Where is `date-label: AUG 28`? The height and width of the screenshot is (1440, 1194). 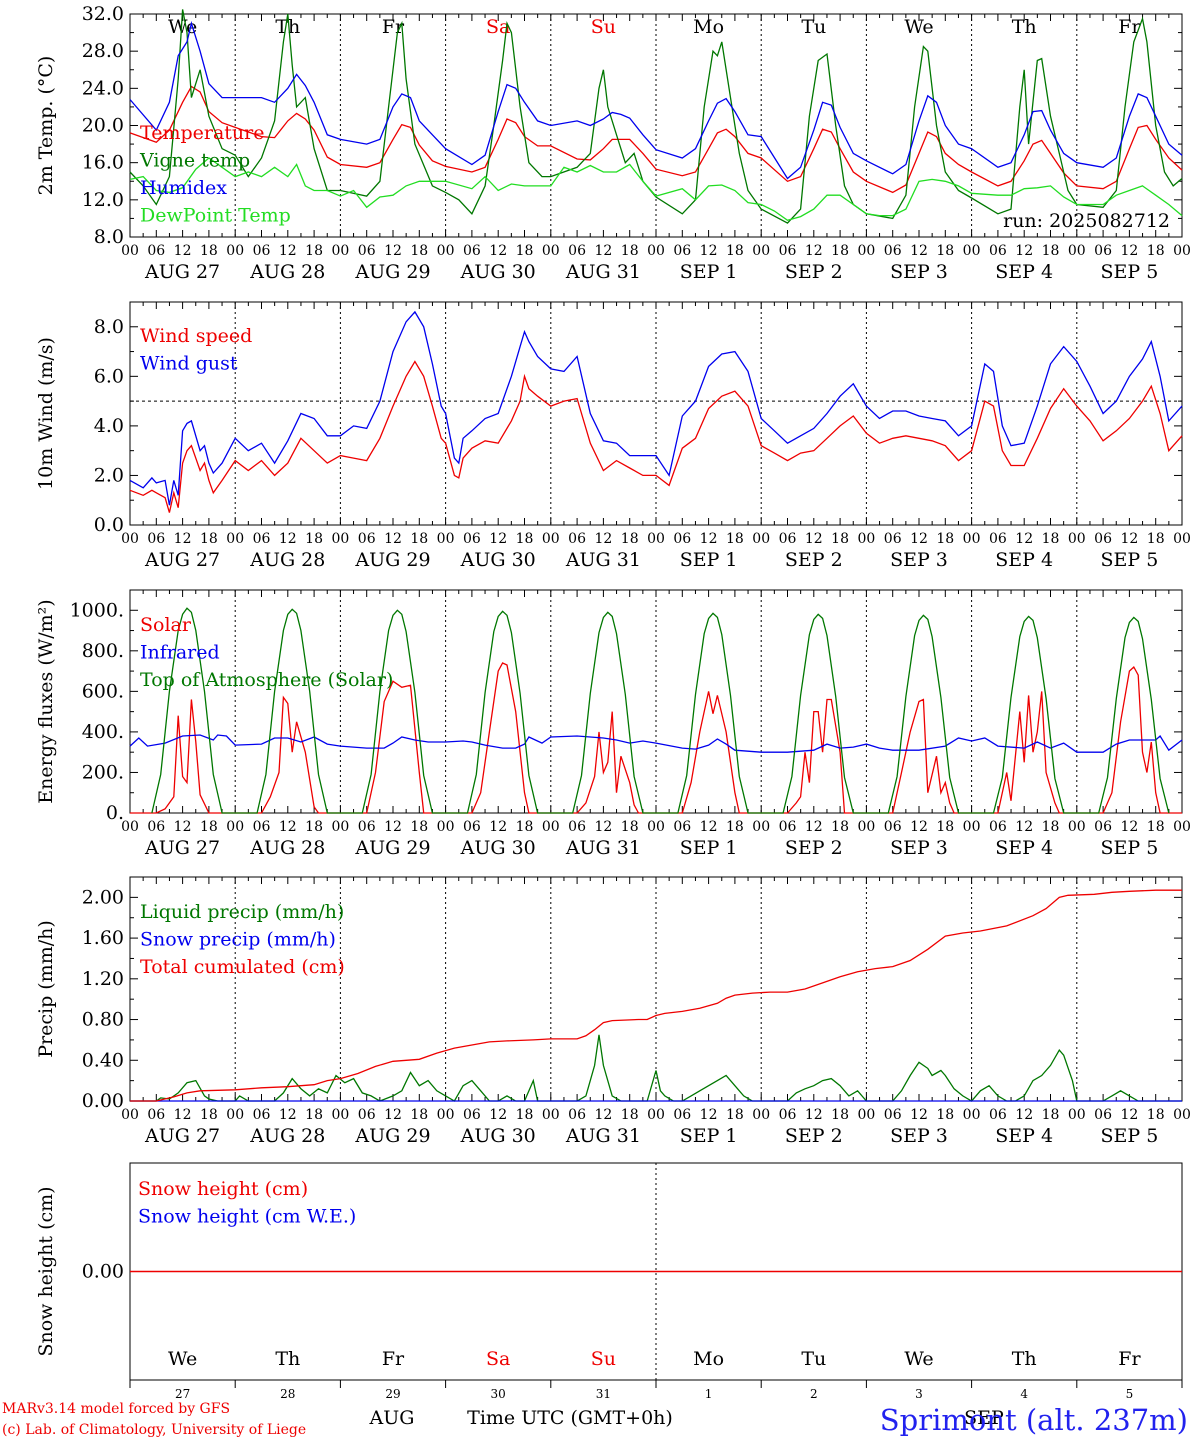
date-label: AUG 28 is located at coordinates (287, 848).